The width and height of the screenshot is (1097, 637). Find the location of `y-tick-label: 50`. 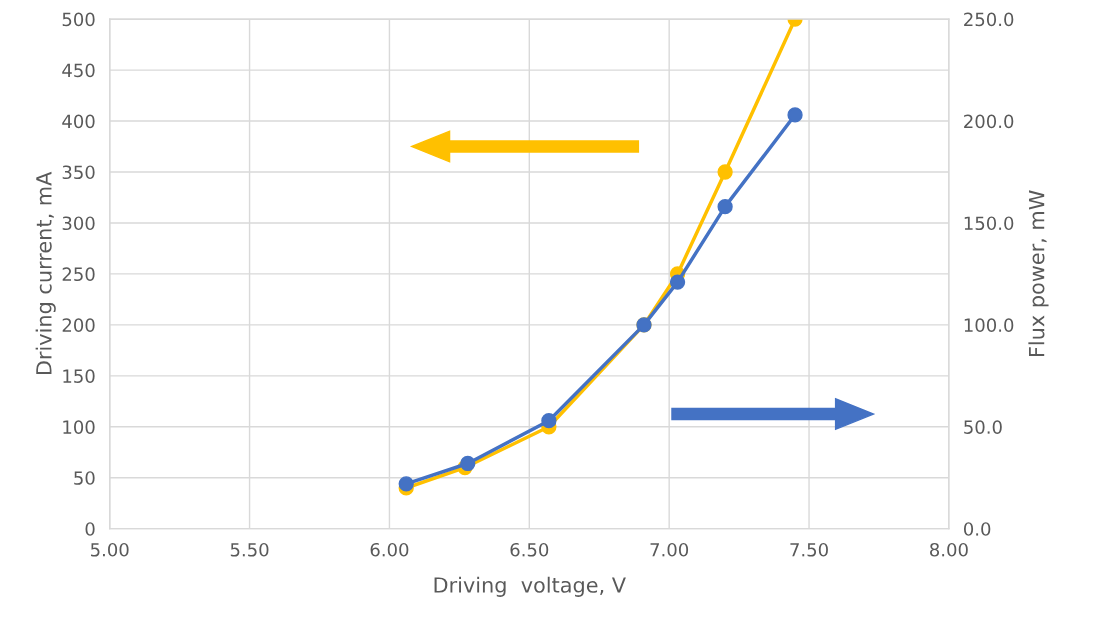

y-tick-label: 50 is located at coordinates (84, 478).